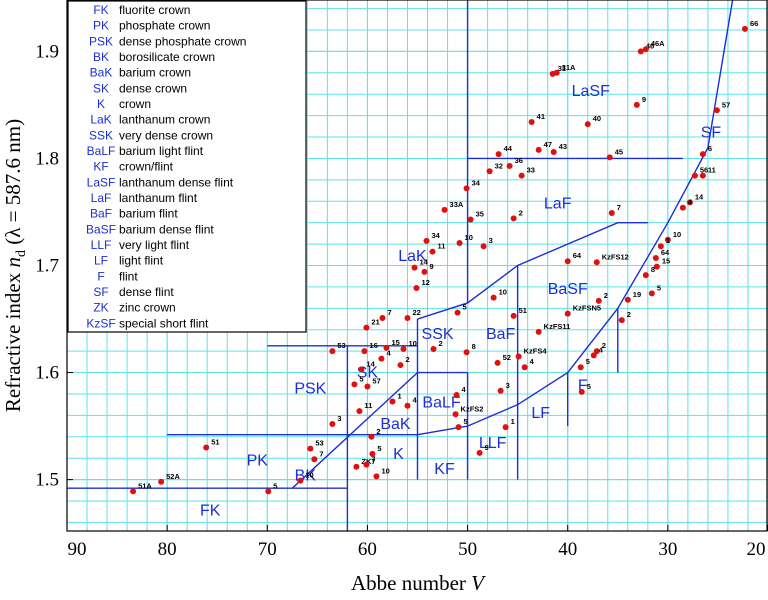  What do you see at coordinates (619, 151) in the screenshot?
I see `point-label: 45` at bounding box center [619, 151].